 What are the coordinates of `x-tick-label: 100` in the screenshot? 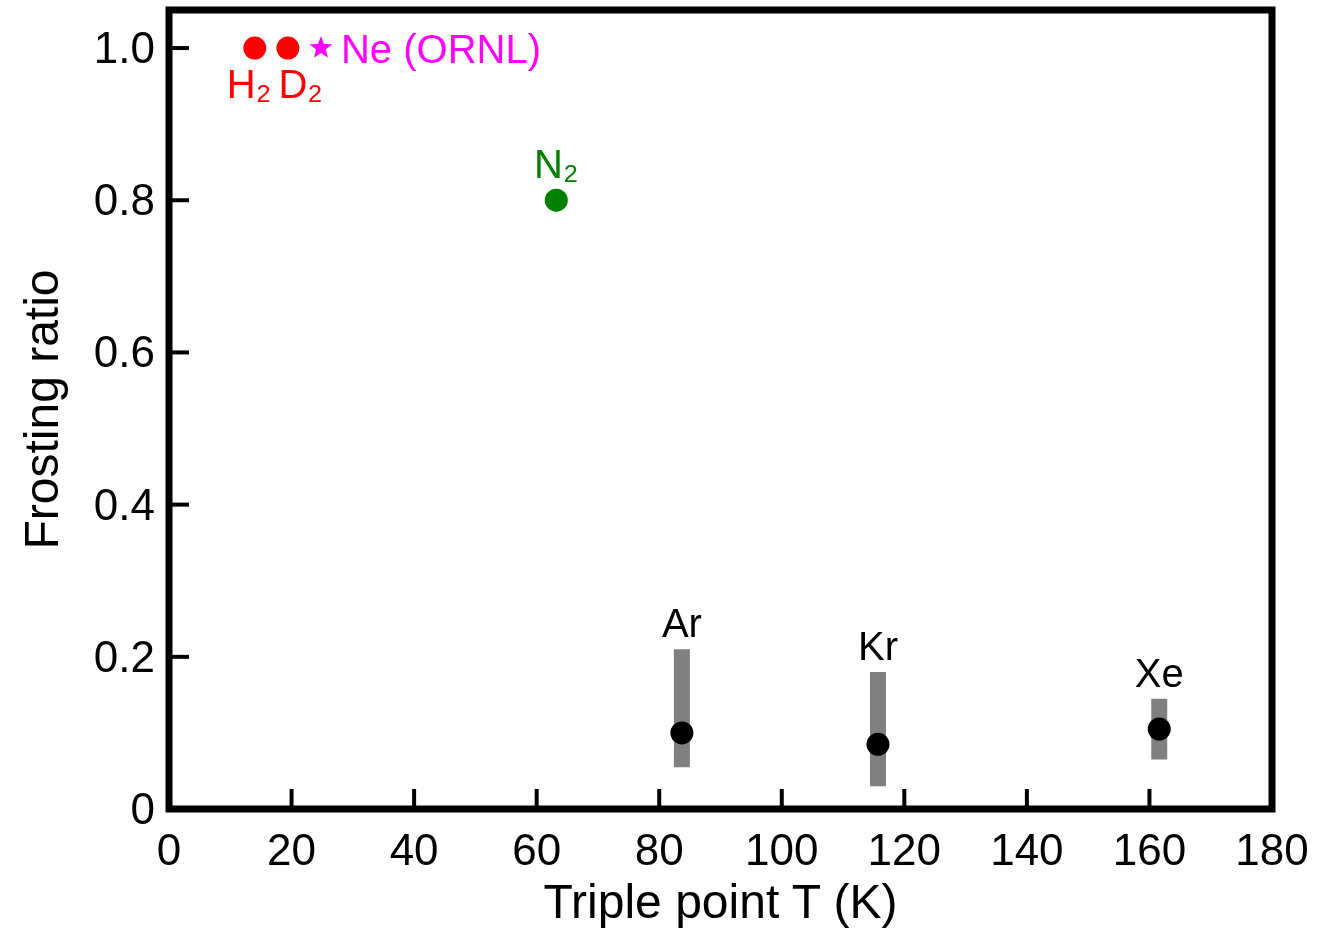 It's located at (782, 849).